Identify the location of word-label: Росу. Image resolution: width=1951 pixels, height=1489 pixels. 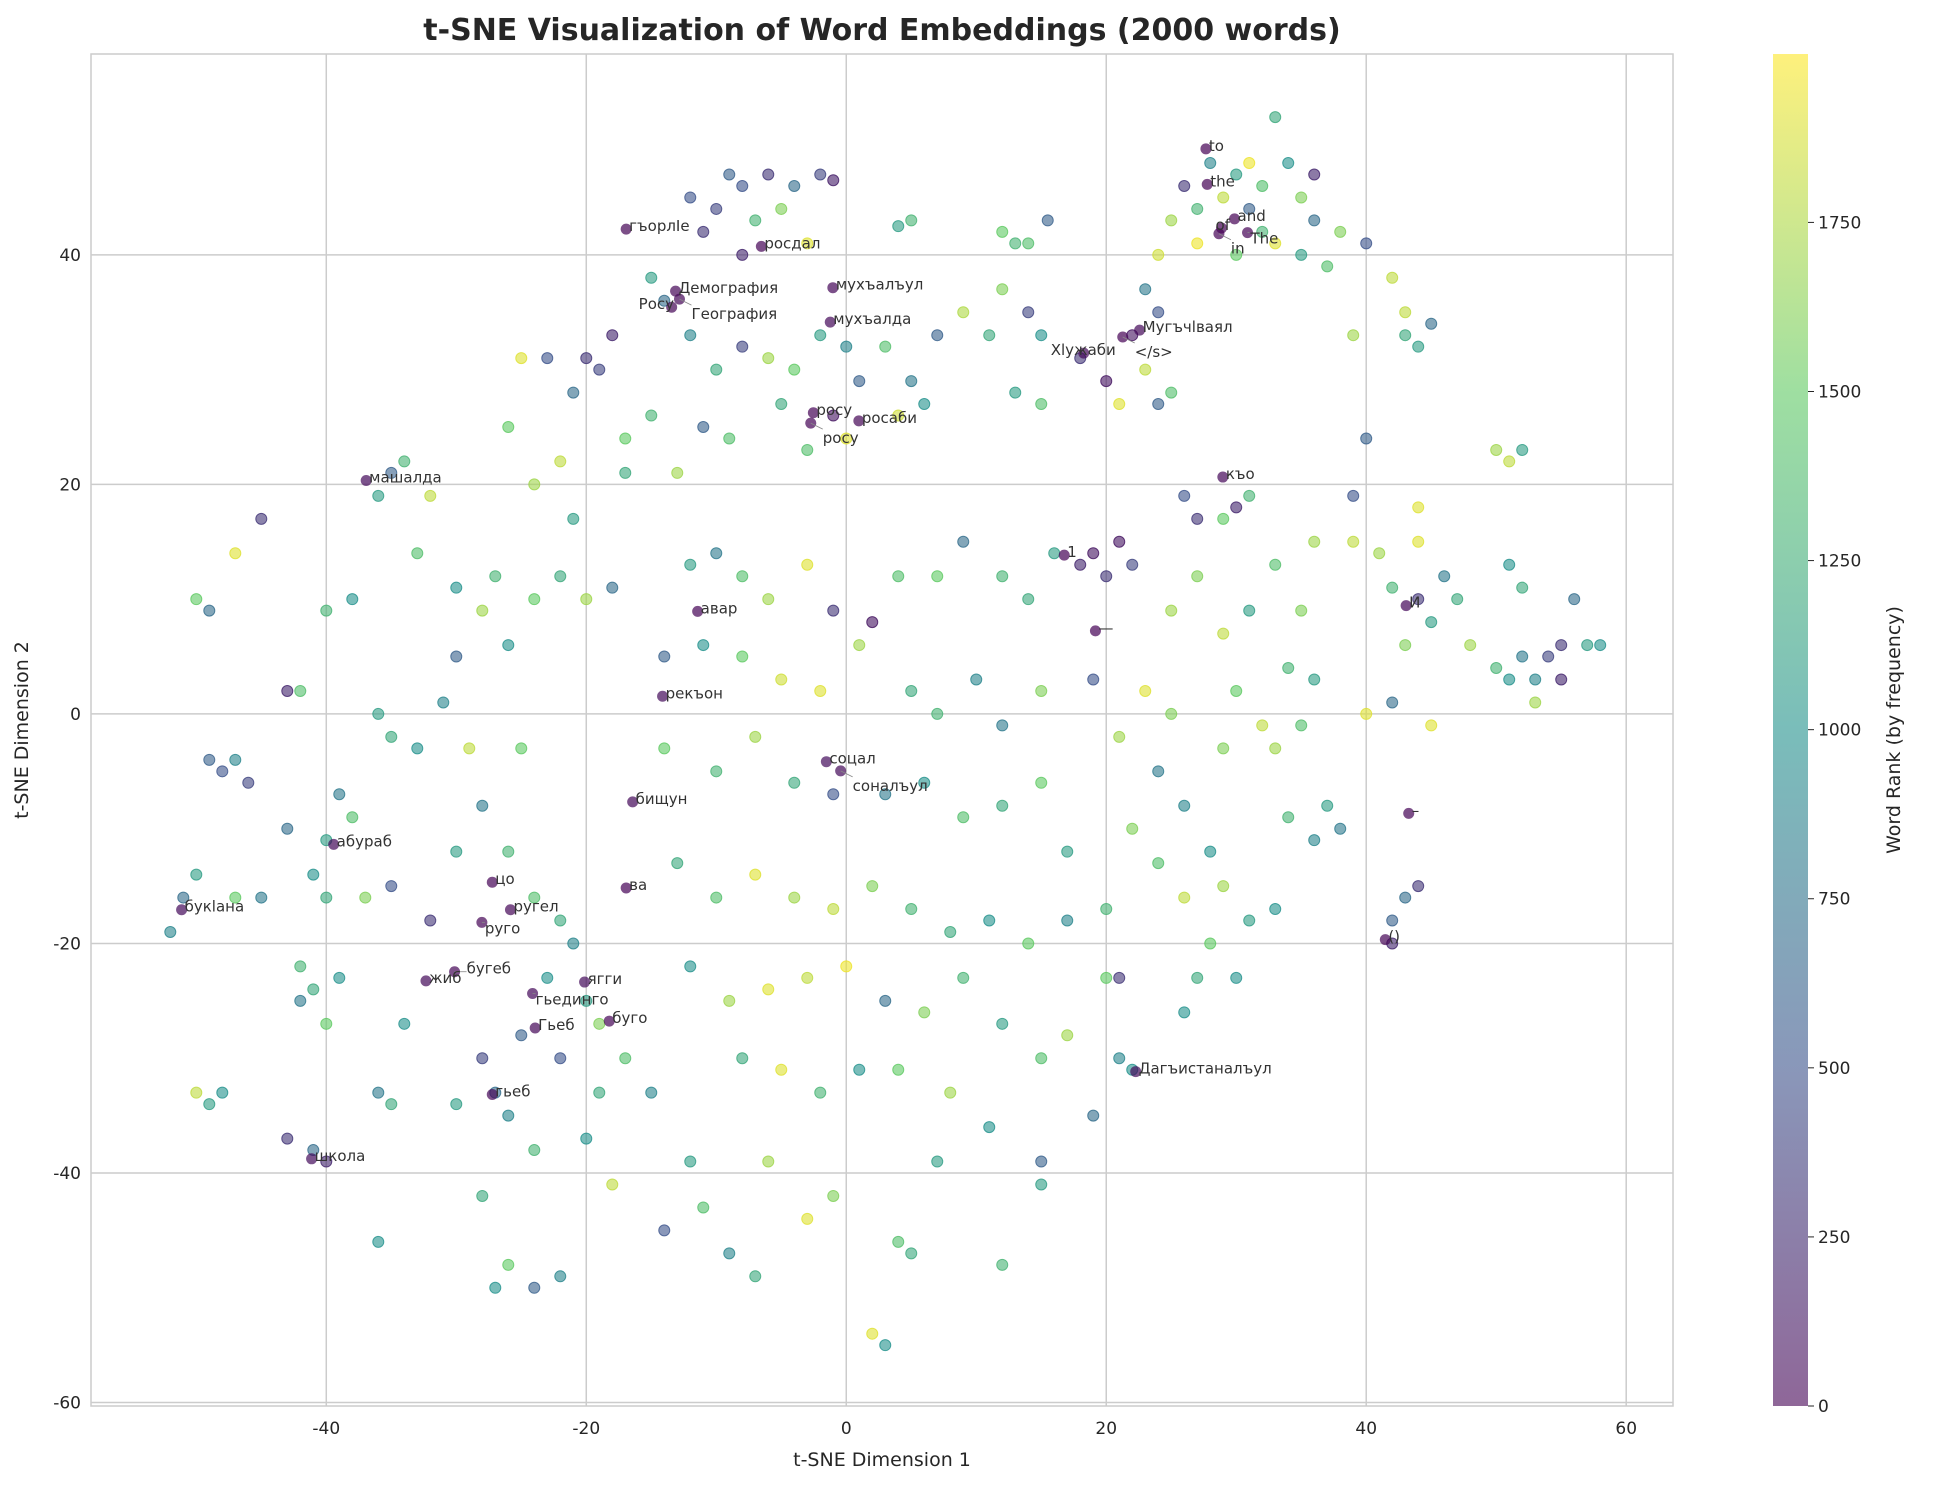
(656, 304).